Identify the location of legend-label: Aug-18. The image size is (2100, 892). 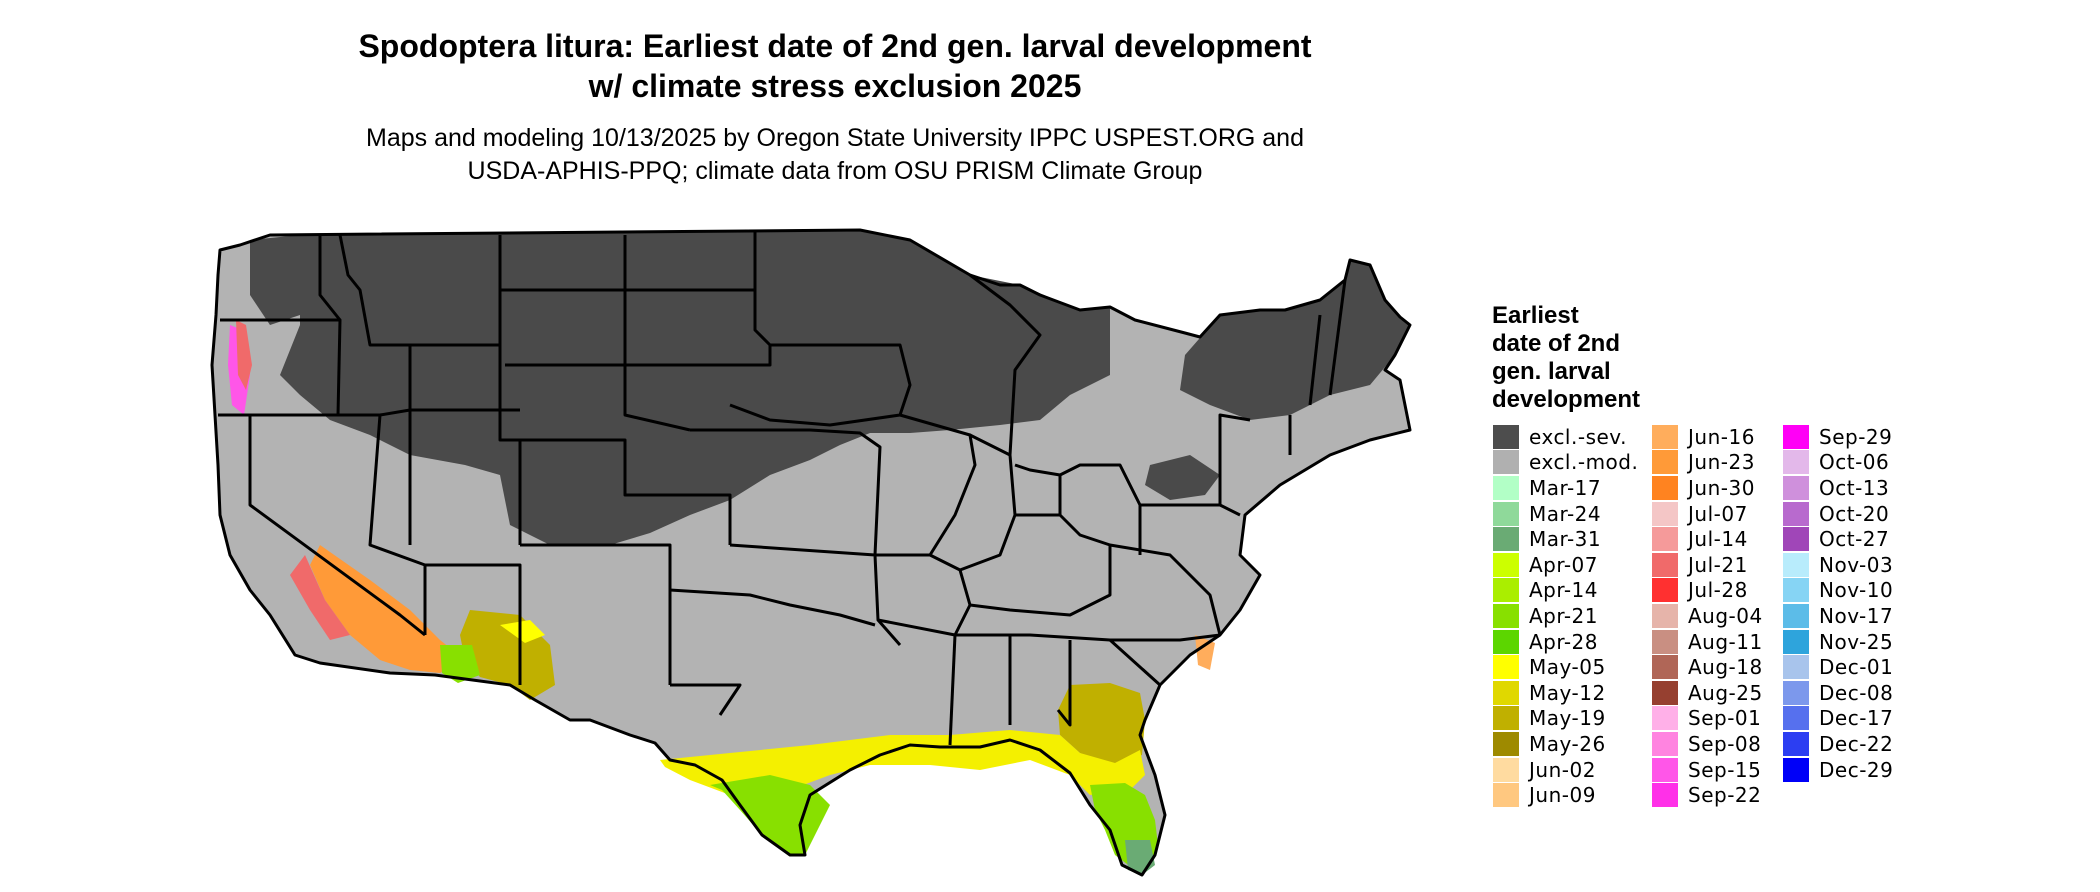
(1725, 667).